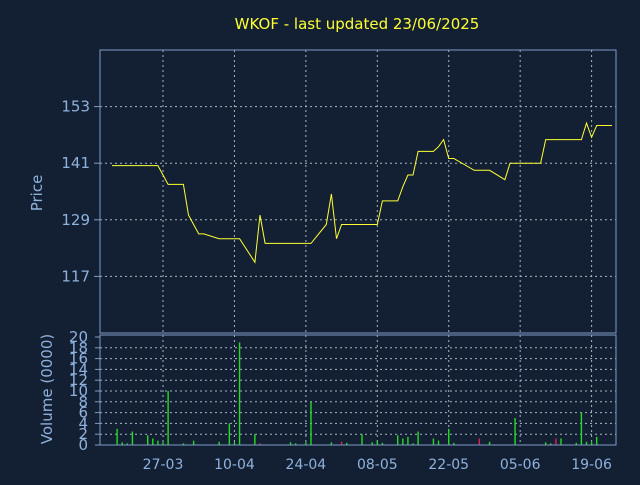  What do you see at coordinates (357, 24) in the screenshot?
I see `chart-title: WKOF - last updated 23/06/2025` at bounding box center [357, 24].